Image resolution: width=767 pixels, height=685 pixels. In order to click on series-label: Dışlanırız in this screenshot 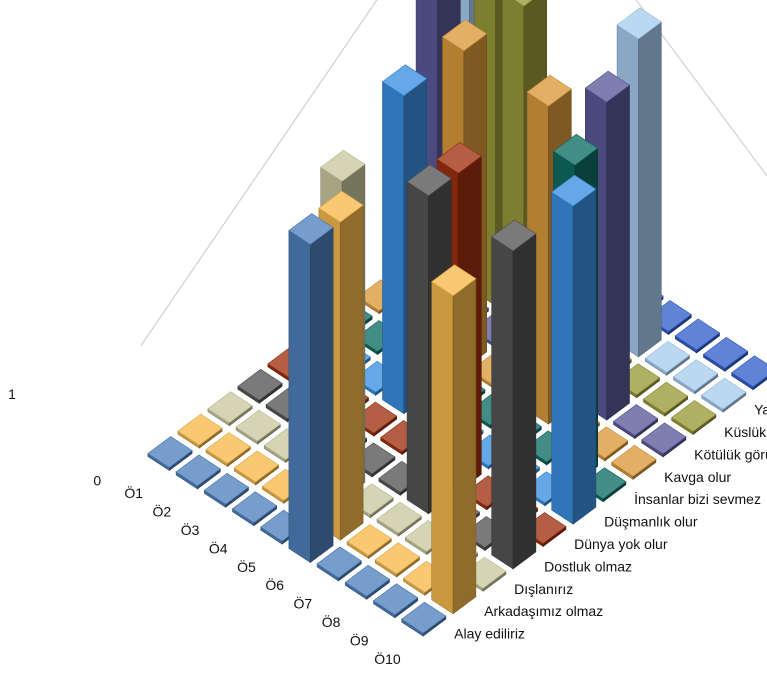, I will do `click(543, 589)`.